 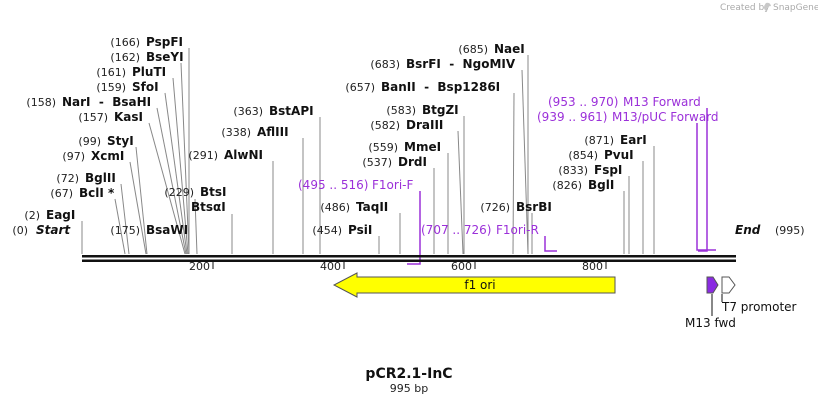 I want to click on site-name: BsrFI - NgoMIV, so click(x=461, y=64).